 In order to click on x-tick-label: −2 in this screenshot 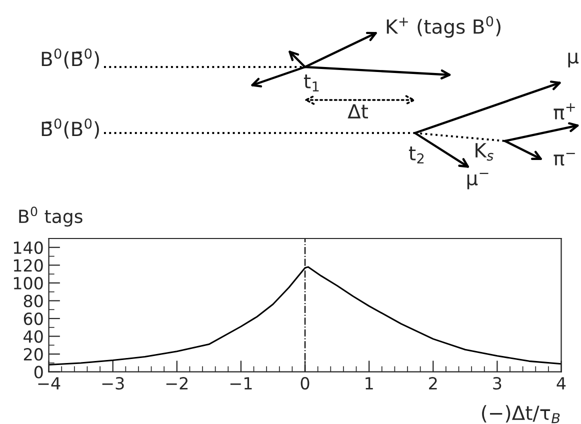, I will do `click(177, 383)`.